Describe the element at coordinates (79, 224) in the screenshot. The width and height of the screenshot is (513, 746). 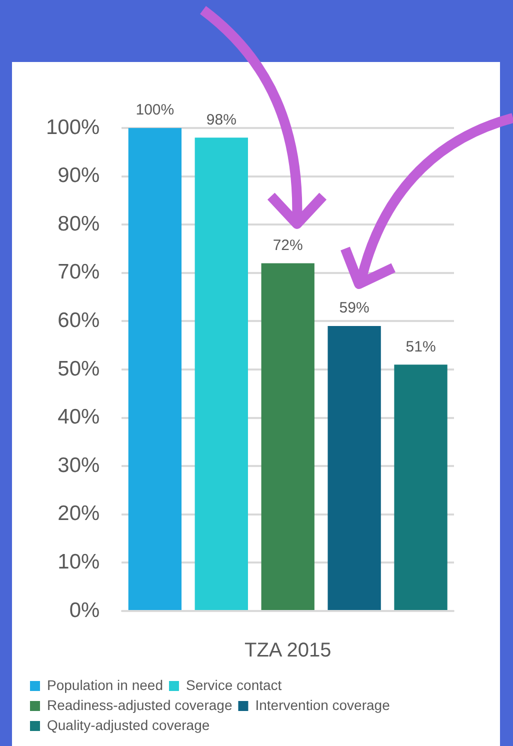
I see `y-tick-label: 80%` at that location.